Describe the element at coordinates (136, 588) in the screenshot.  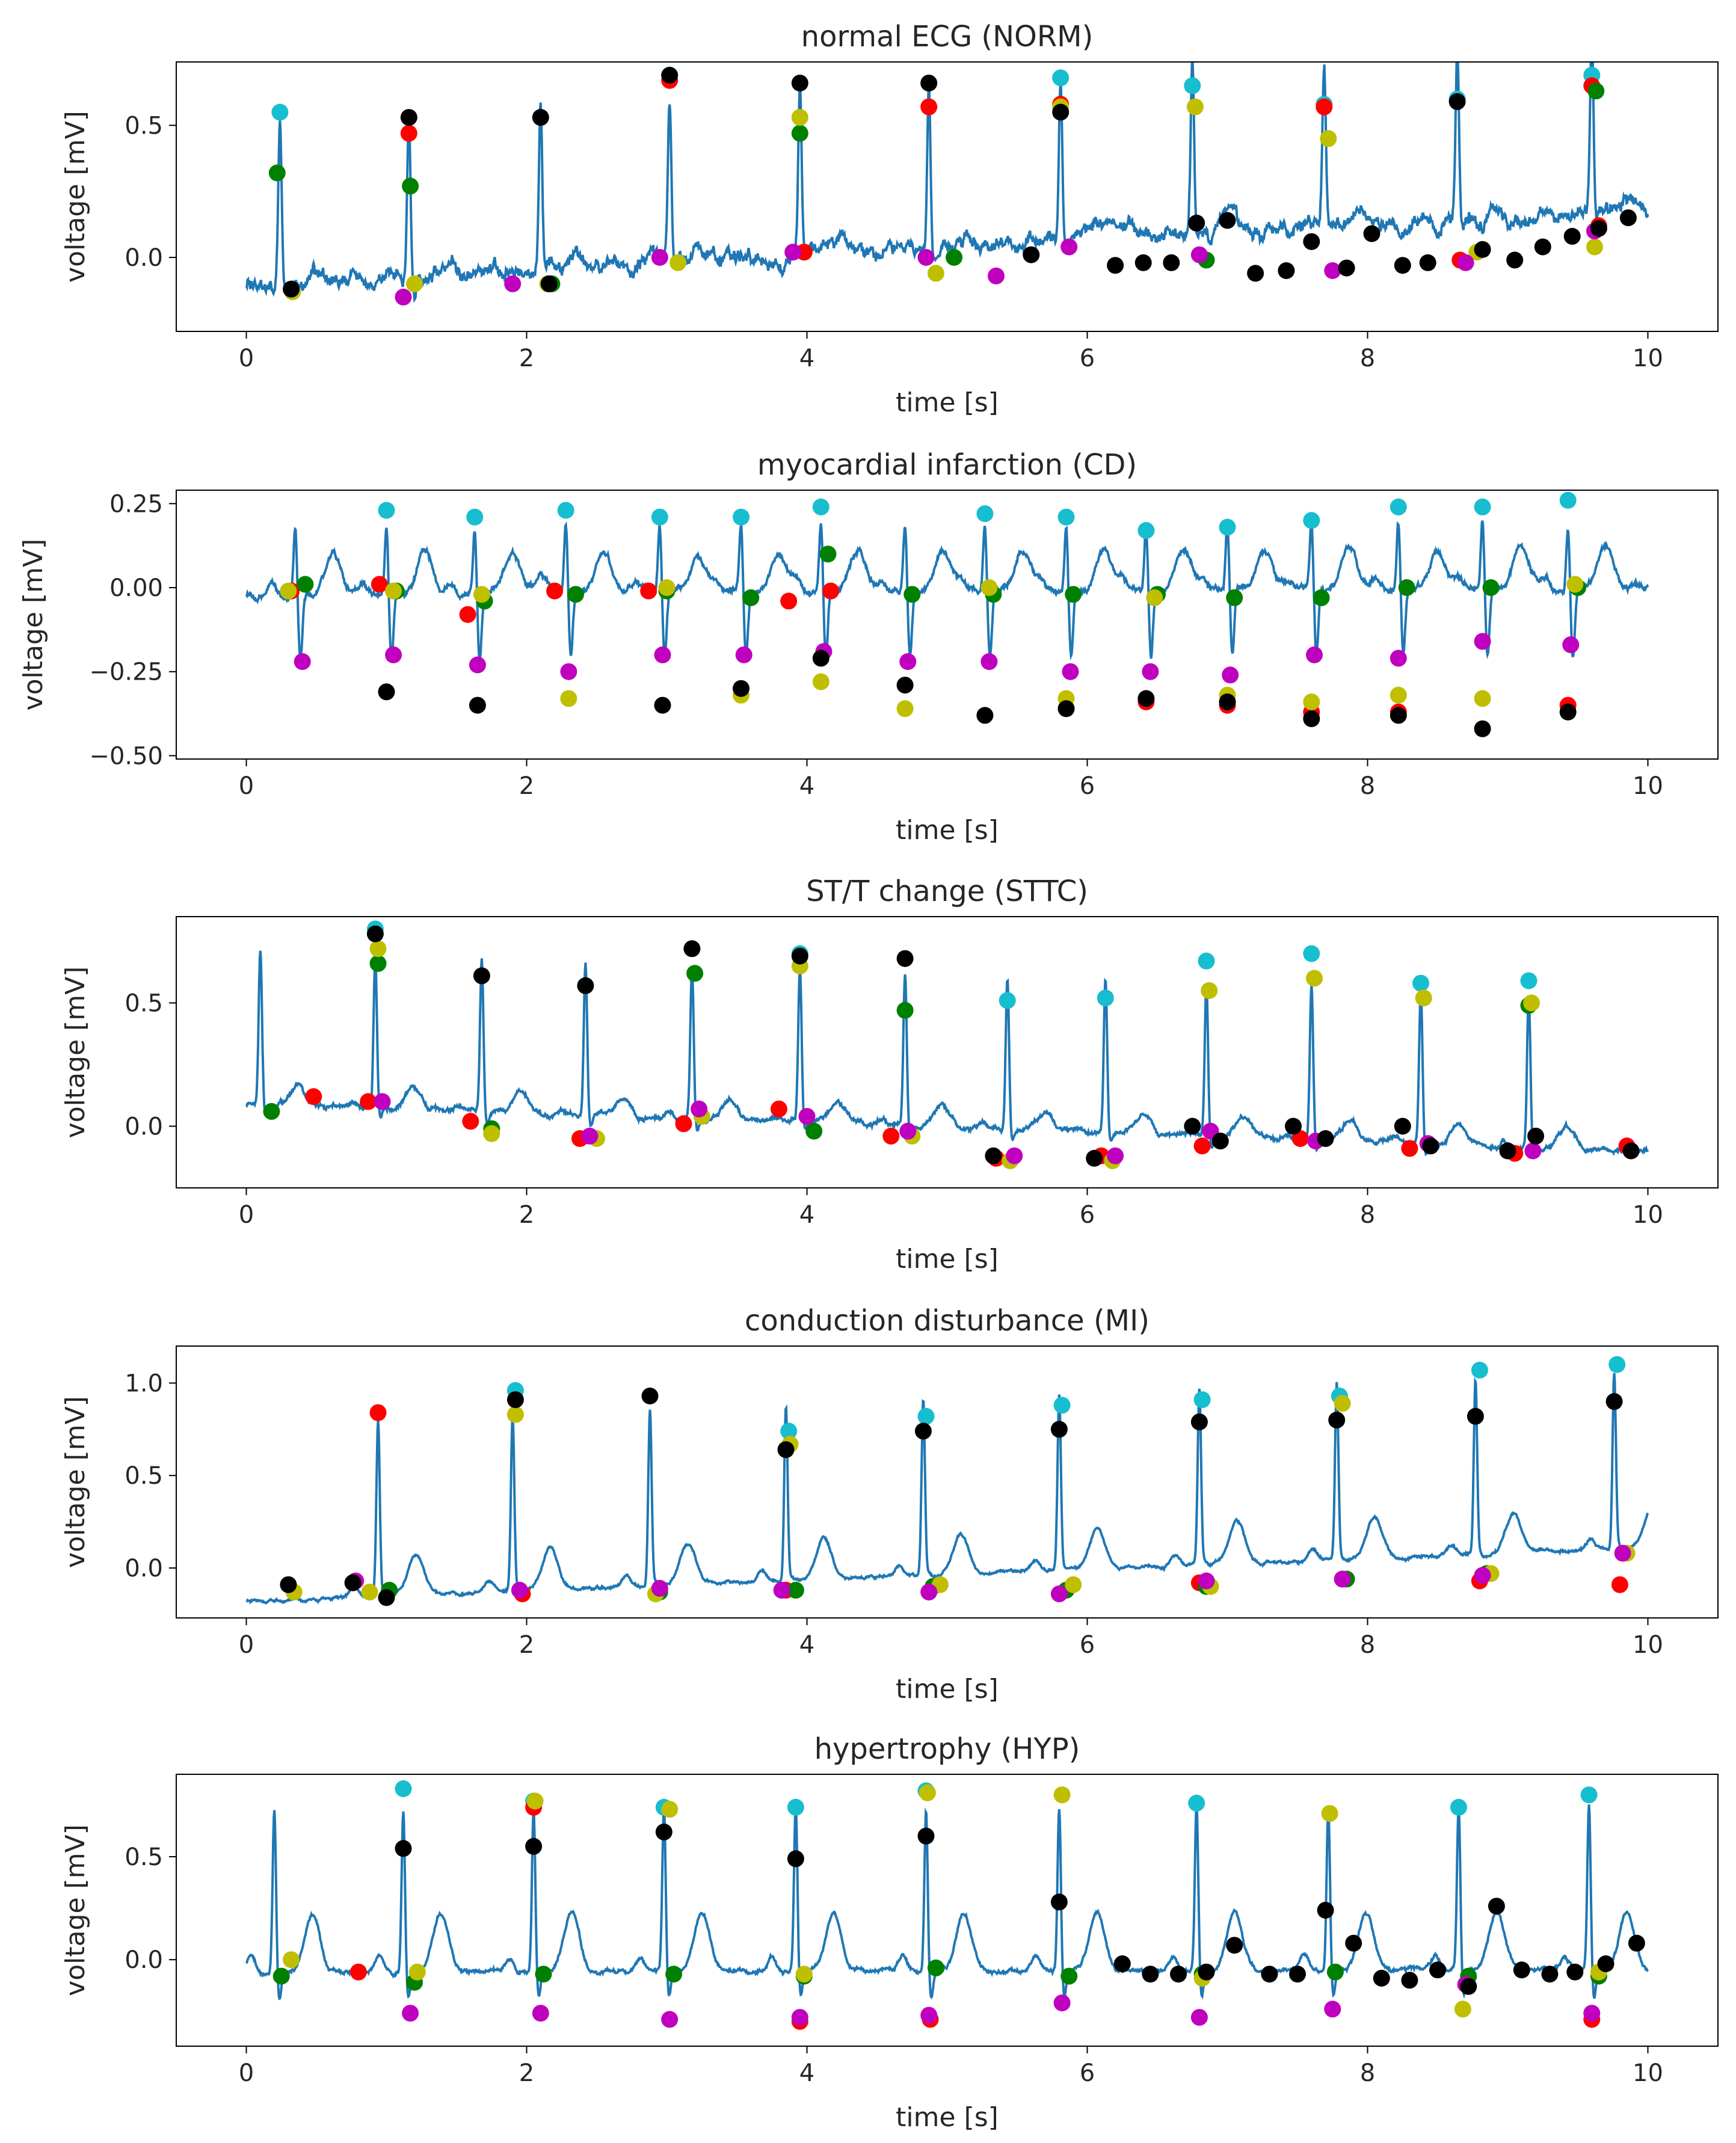
I see `y-tick-label: 0.00` at that location.